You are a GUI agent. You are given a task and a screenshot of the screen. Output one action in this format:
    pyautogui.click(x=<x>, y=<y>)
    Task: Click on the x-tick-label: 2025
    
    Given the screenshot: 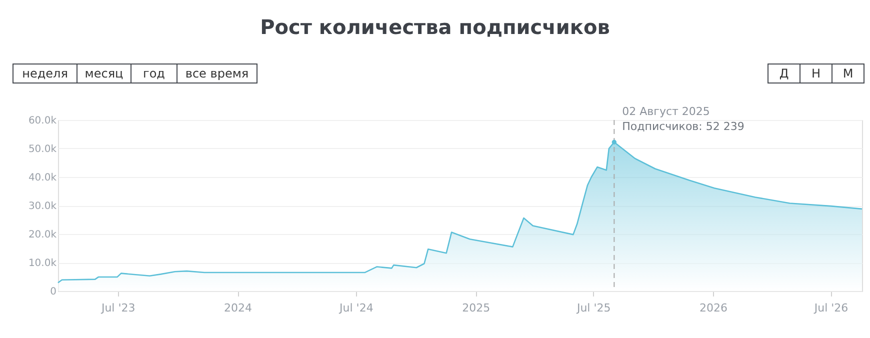 What is the action you would take?
    pyautogui.click(x=476, y=308)
    